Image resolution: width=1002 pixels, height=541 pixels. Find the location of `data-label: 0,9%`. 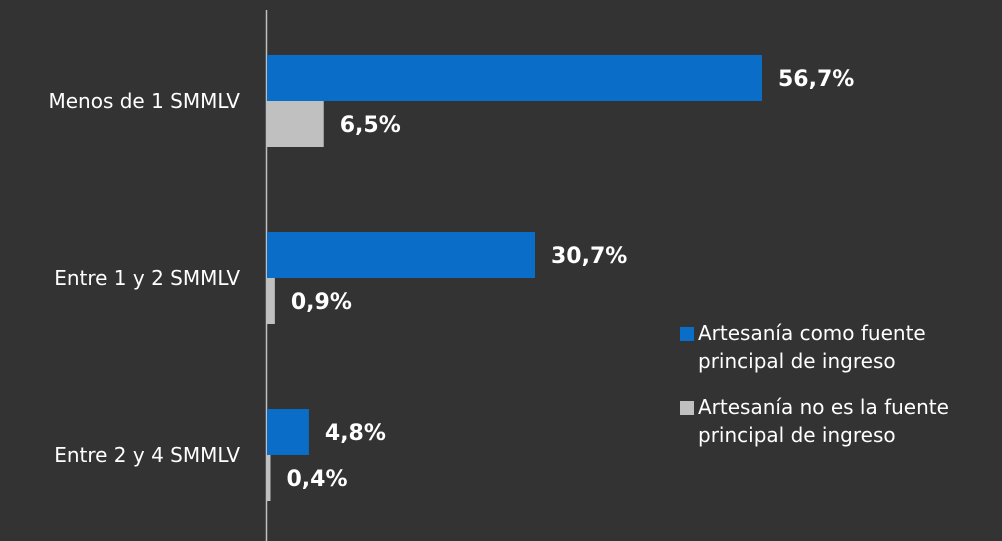

data-label: 0,9% is located at coordinates (321, 302).